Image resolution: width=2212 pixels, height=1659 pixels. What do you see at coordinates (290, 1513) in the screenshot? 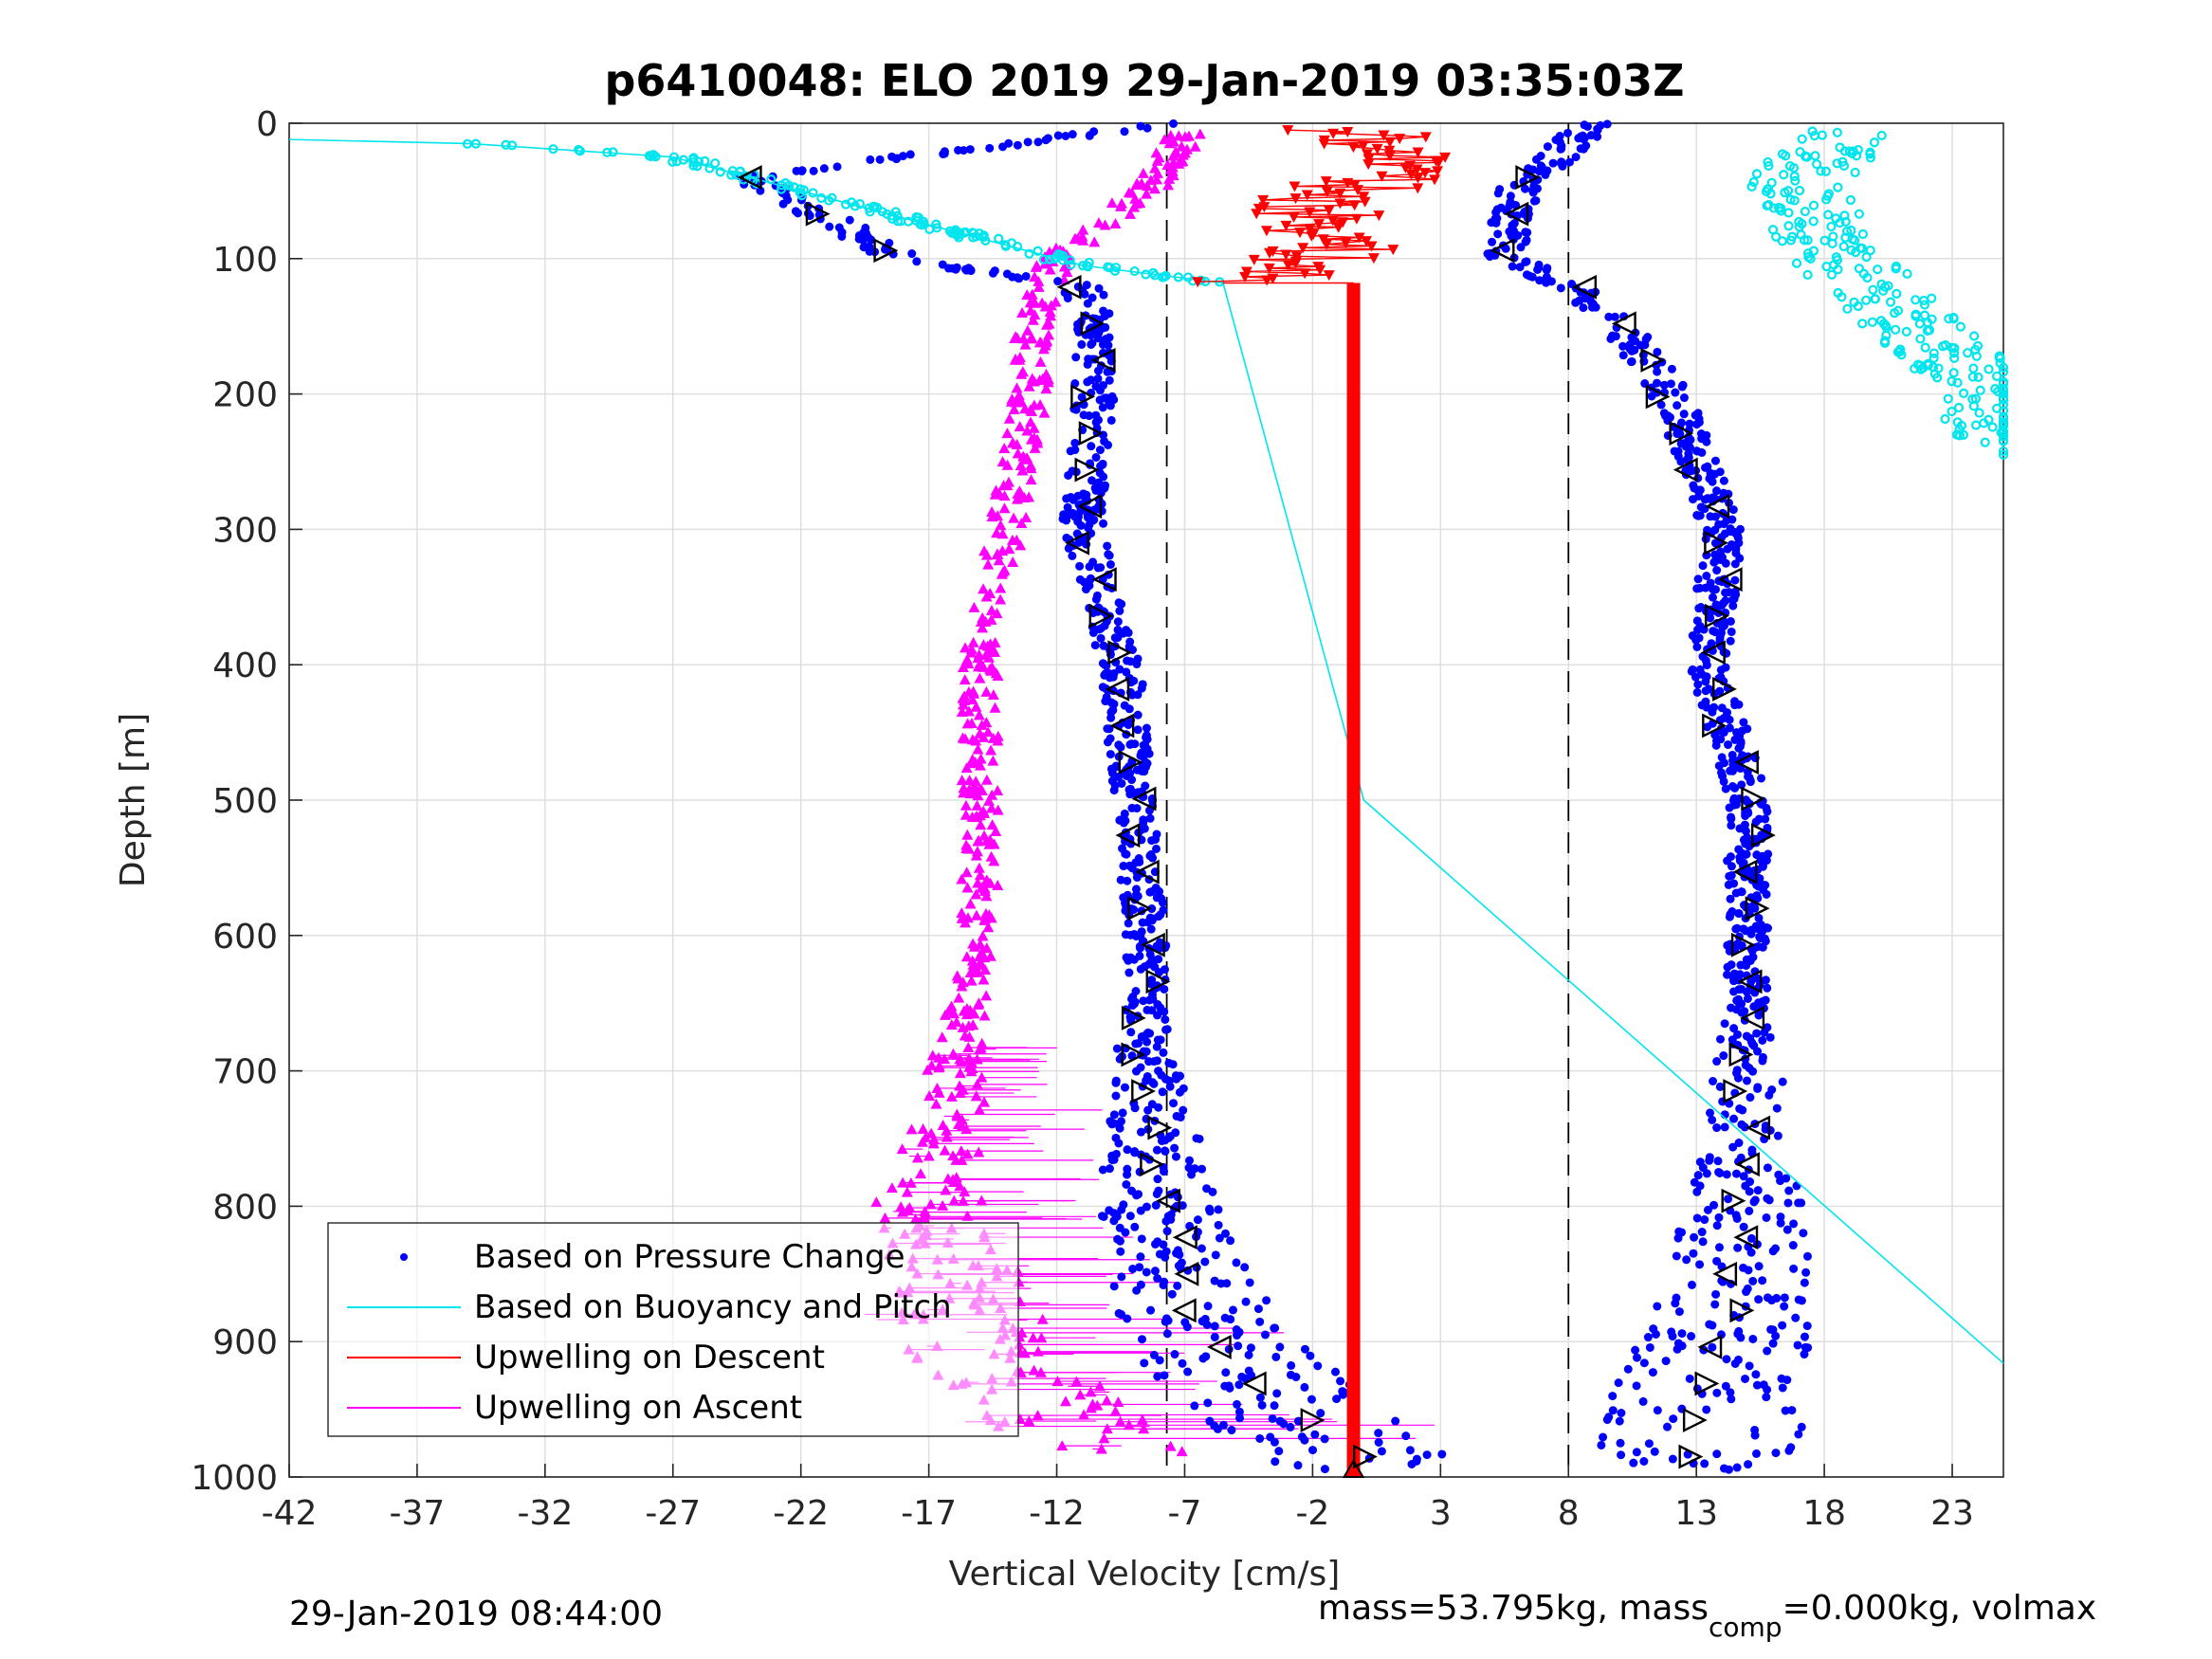
I see `x-tick-label: -42` at bounding box center [290, 1513].